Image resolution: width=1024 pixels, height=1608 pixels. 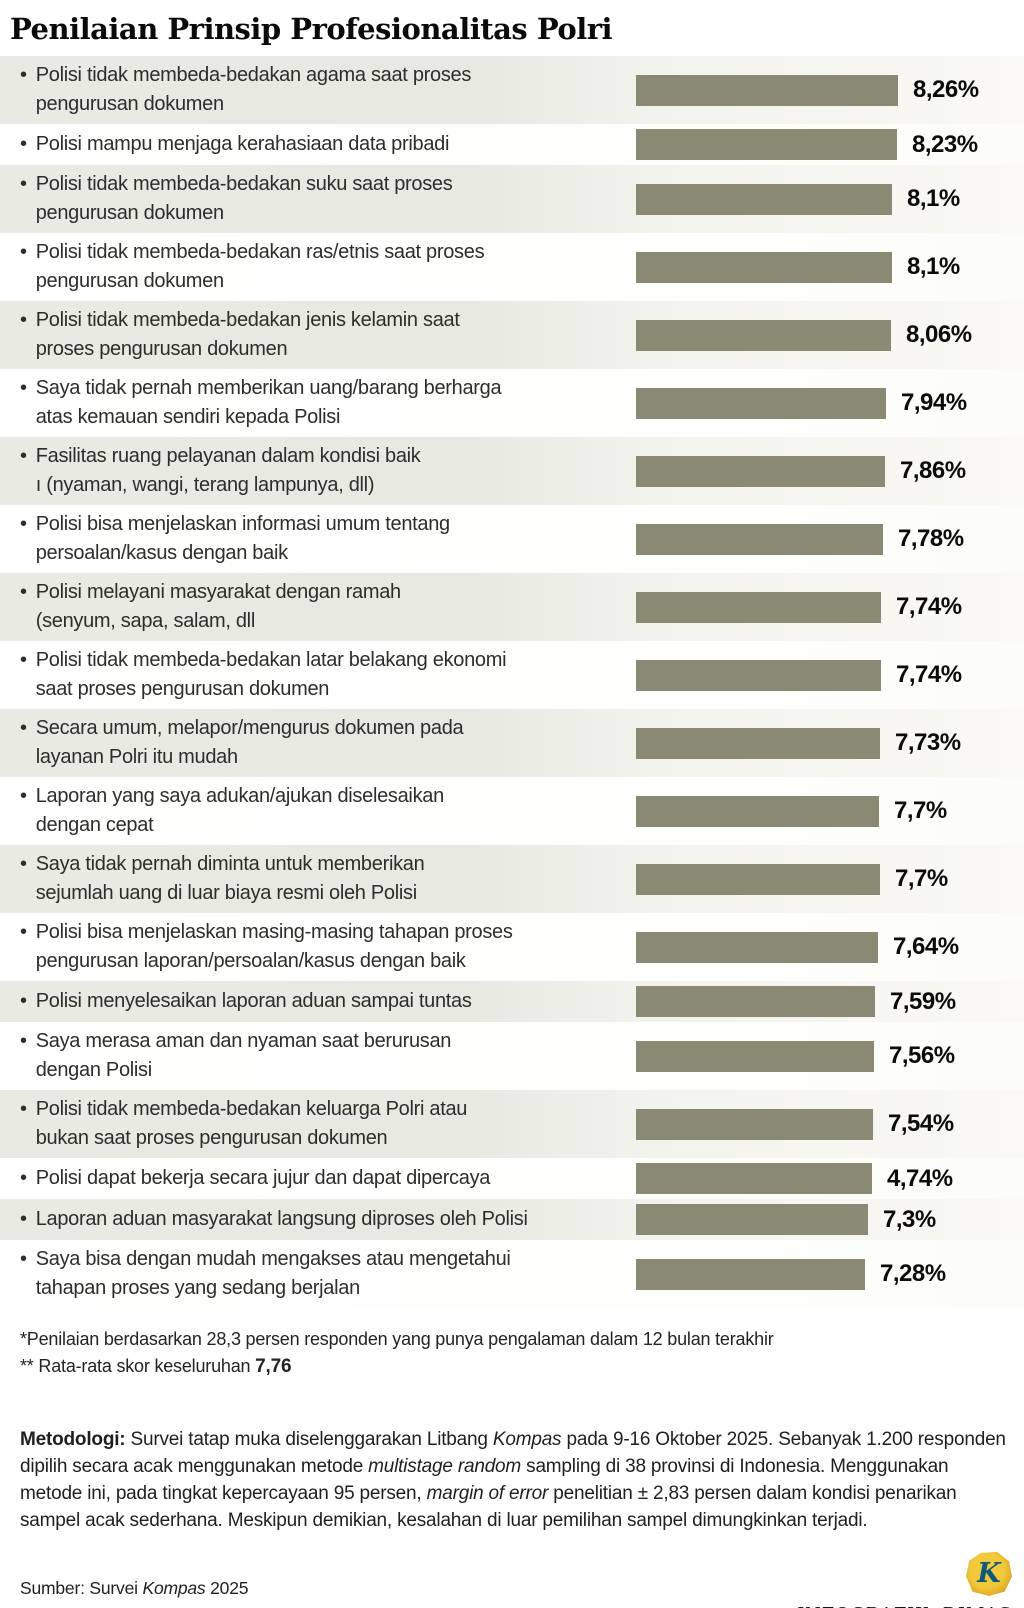 I want to click on value-label: 4,74%, so click(x=920, y=1178).